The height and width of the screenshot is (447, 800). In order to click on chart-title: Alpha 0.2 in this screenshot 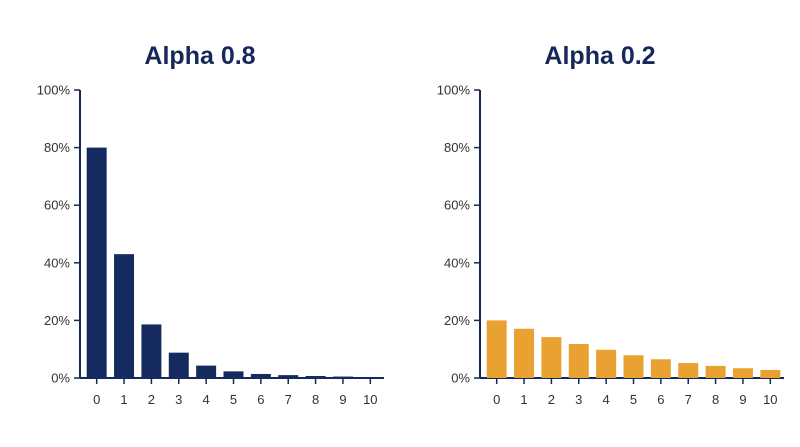, I will do `click(600, 56)`.